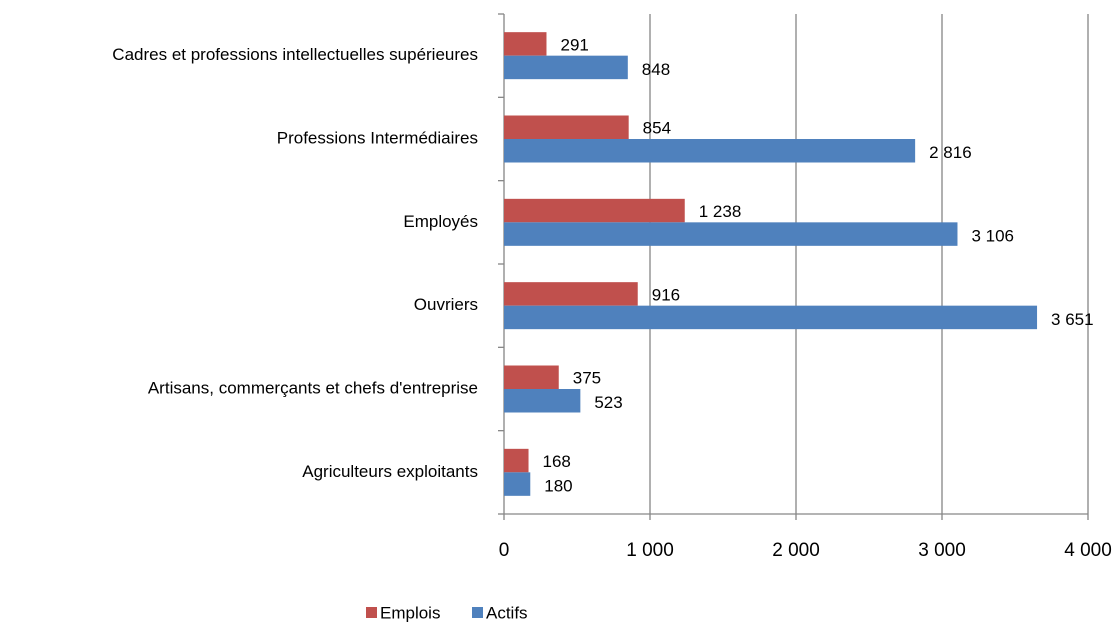 The height and width of the screenshot is (624, 1117). I want to click on y-tick-label: Agriculteurs exploitants, so click(390, 471).